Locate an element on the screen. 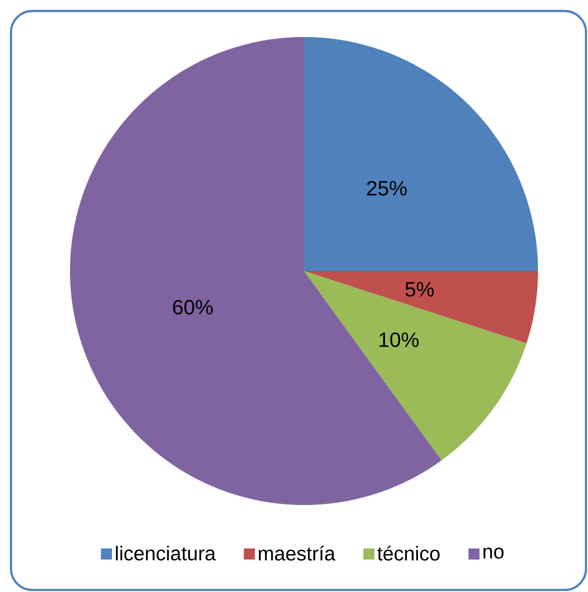 The image size is (588, 592). data-label: 5% is located at coordinates (419, 289).